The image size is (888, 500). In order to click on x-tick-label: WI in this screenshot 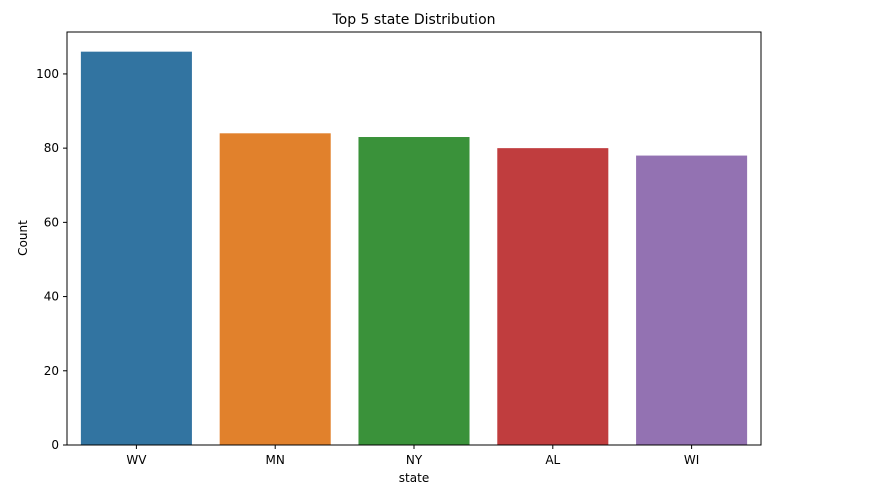, I will do `click(691, 460)`.